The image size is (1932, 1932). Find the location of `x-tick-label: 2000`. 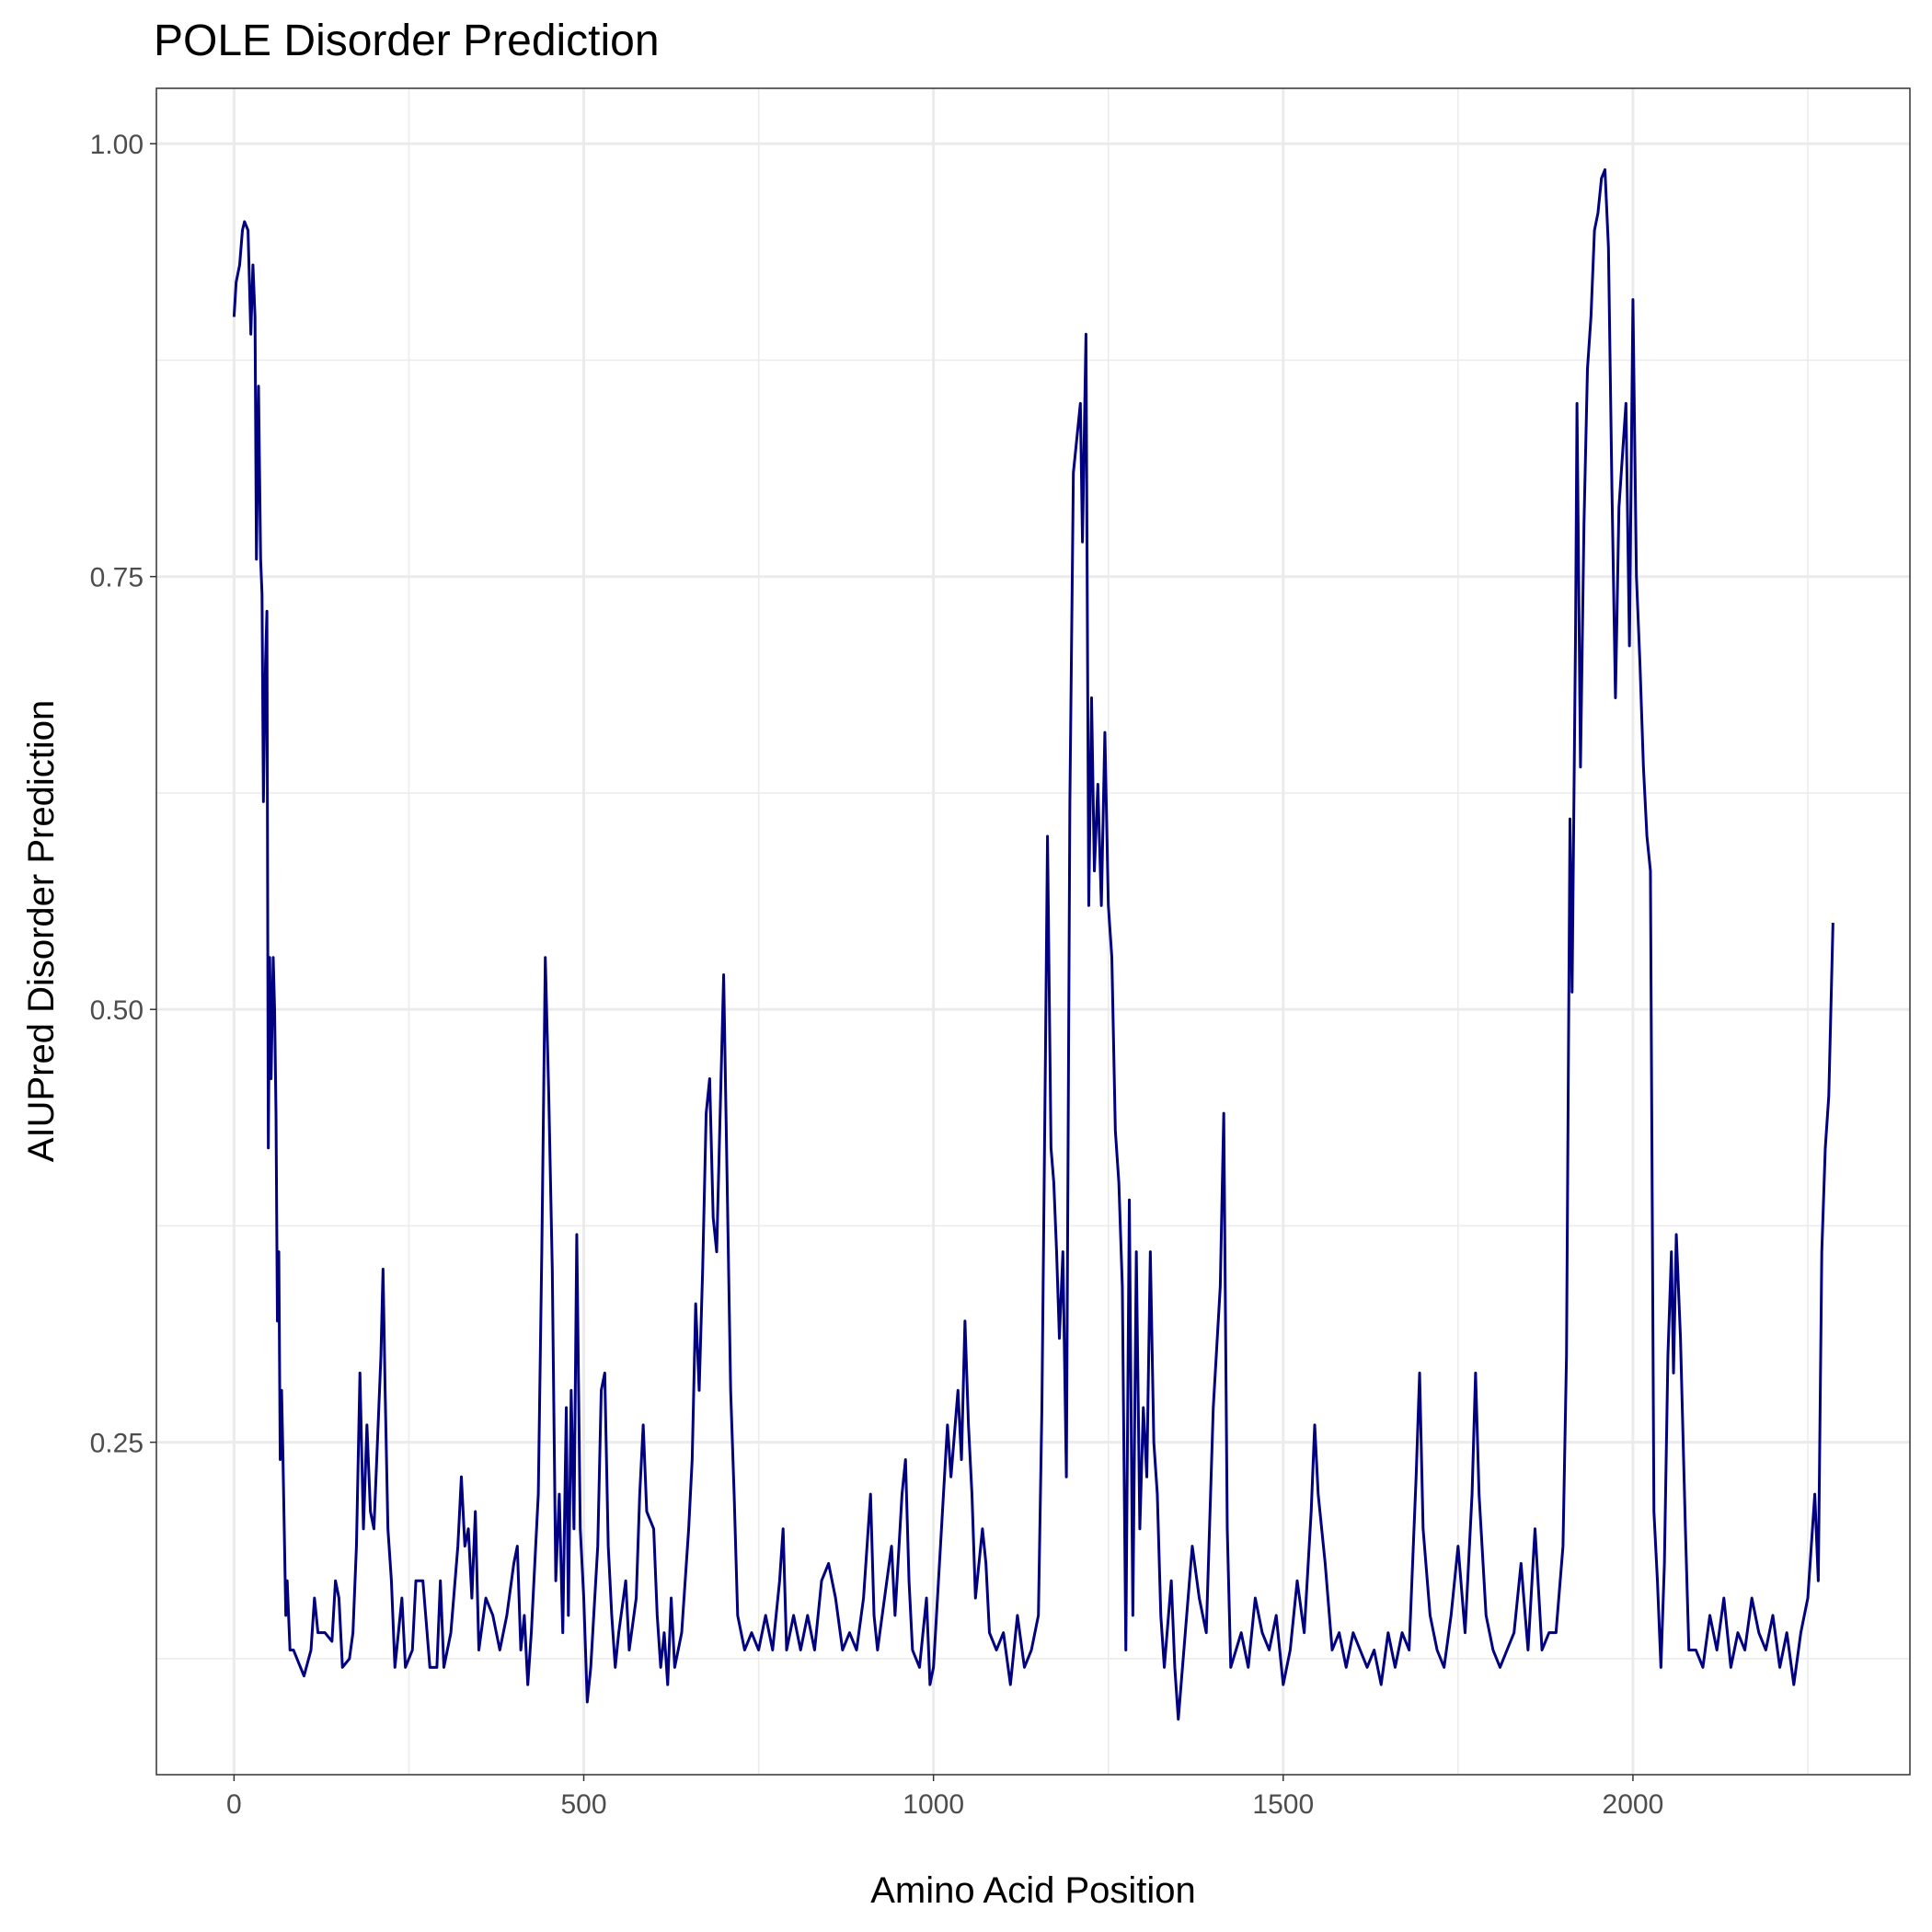

x-tick-label: 2000 is located at coordinates (1633, 1804).